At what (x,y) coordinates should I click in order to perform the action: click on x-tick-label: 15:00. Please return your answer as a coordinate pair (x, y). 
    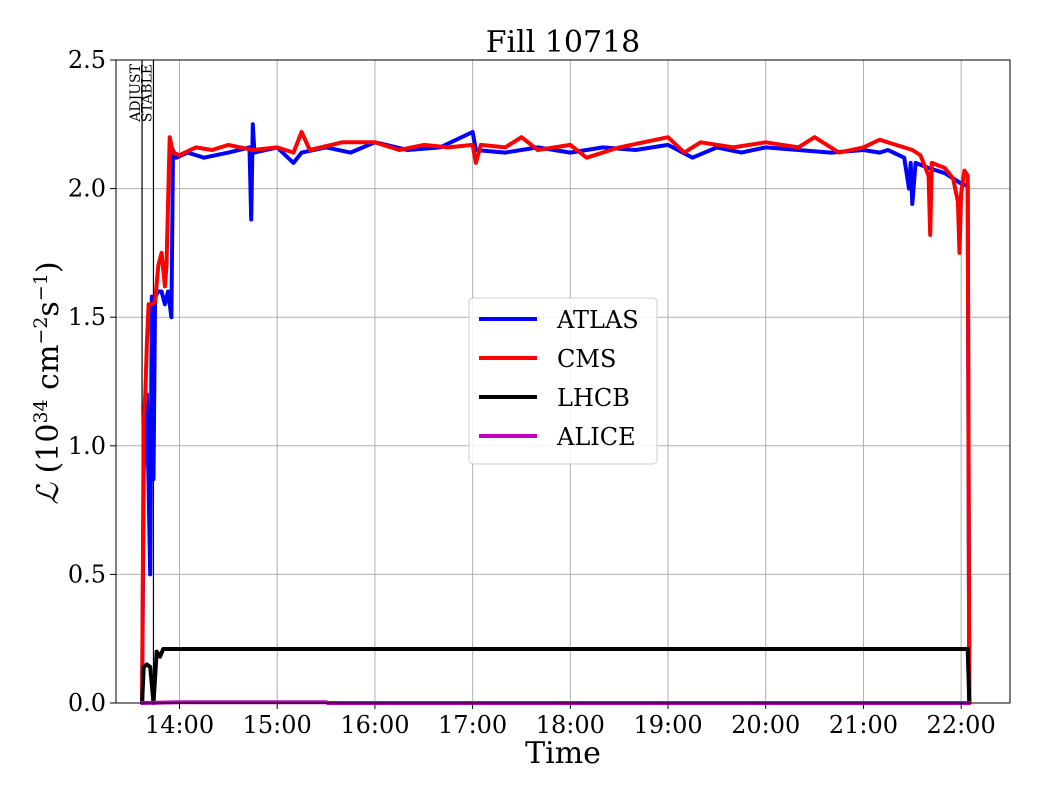
    Looking at the image, I should click on (277, 725).